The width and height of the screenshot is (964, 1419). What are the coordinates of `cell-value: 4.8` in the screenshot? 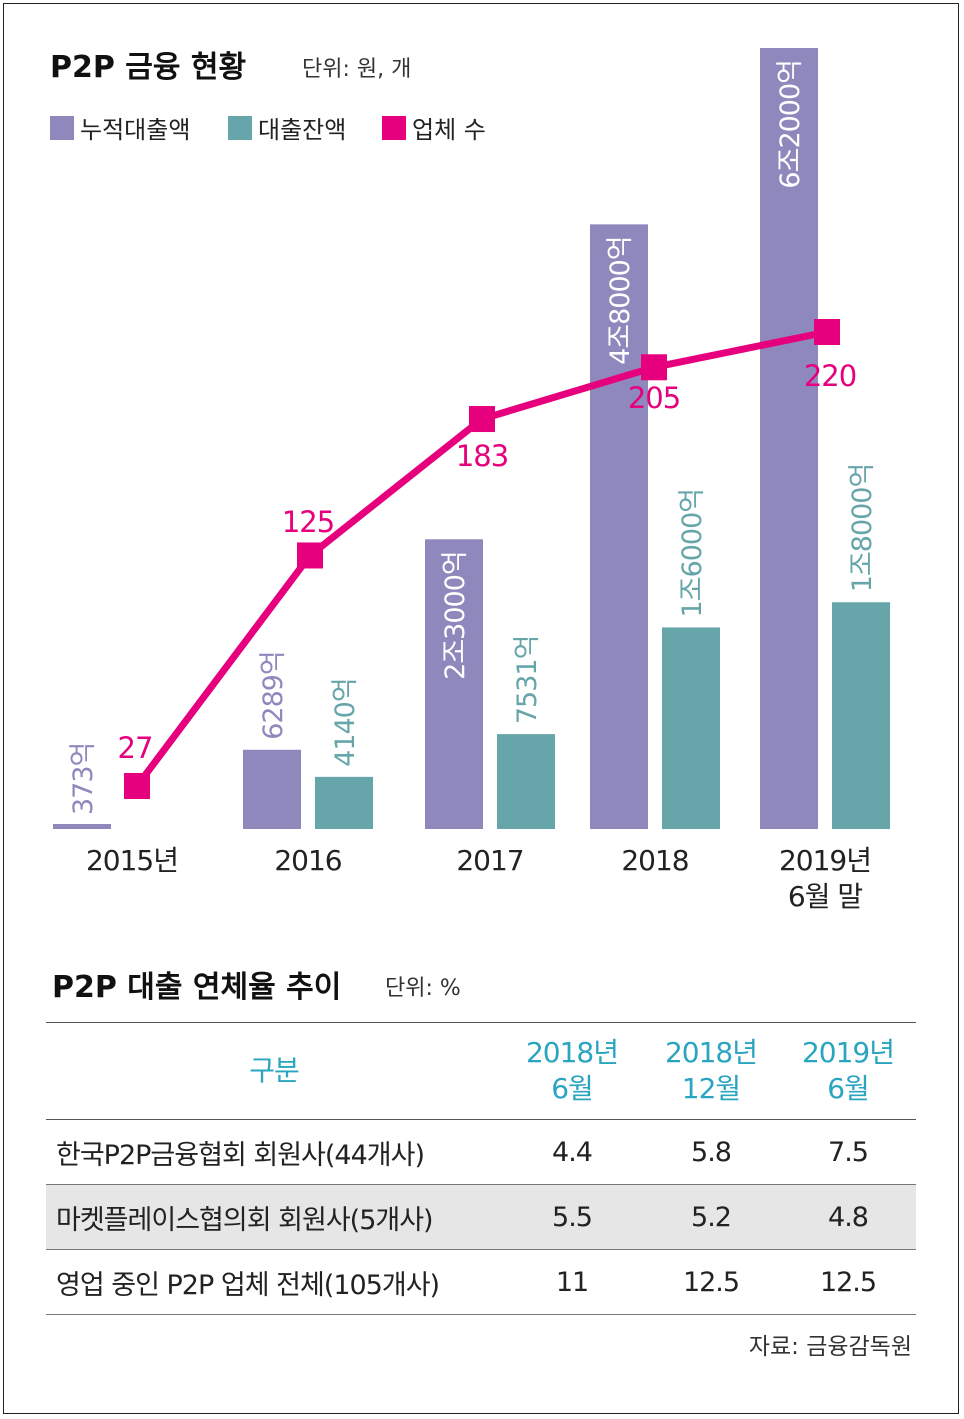 It's located at (848, 1217).